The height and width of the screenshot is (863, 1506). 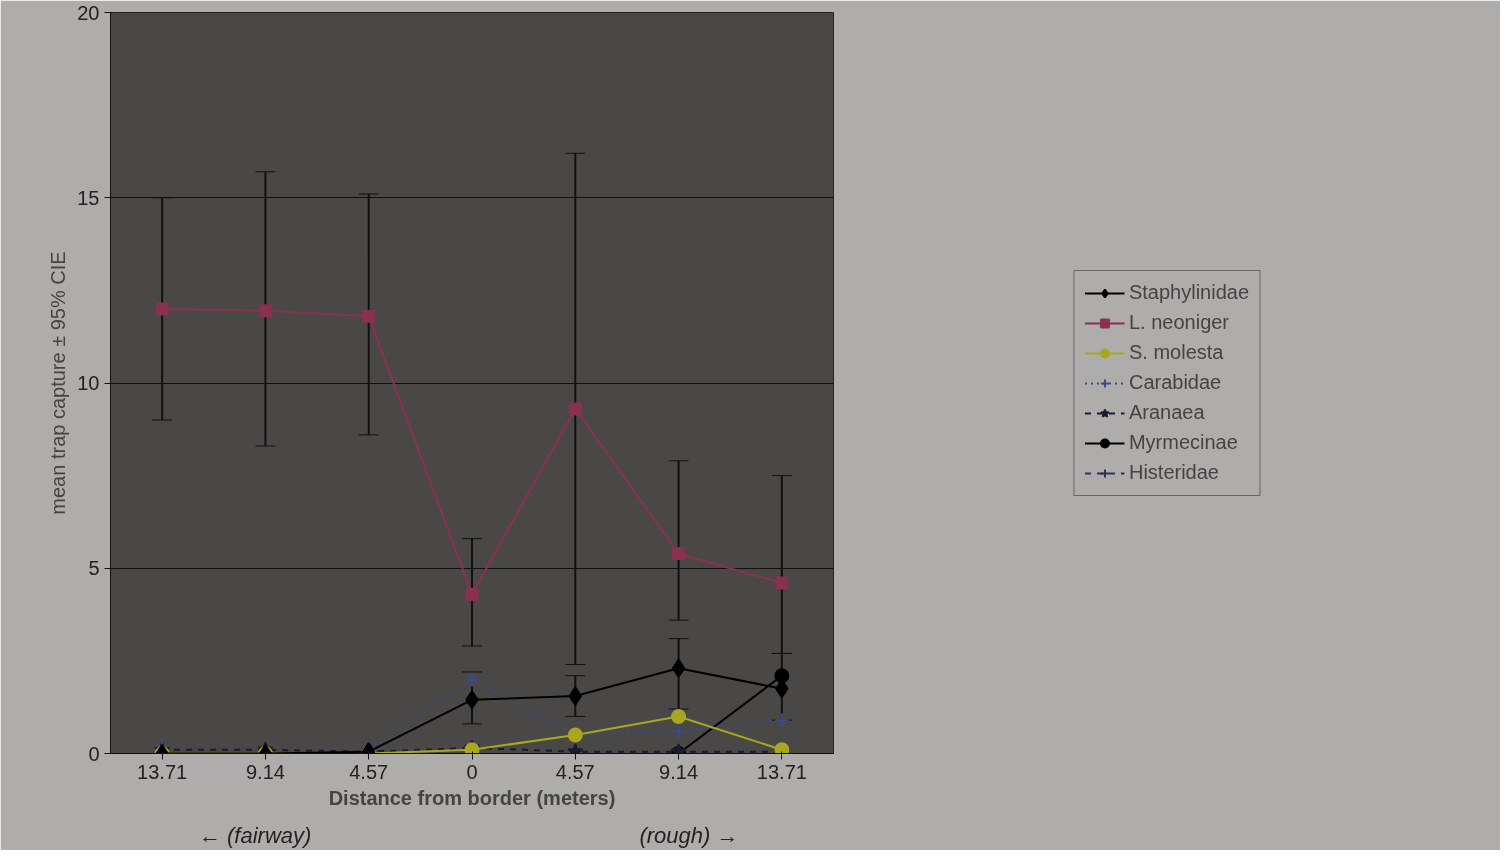 I want to click on x-axis-title: Distance from border (meters), so click(x=472, y=797).